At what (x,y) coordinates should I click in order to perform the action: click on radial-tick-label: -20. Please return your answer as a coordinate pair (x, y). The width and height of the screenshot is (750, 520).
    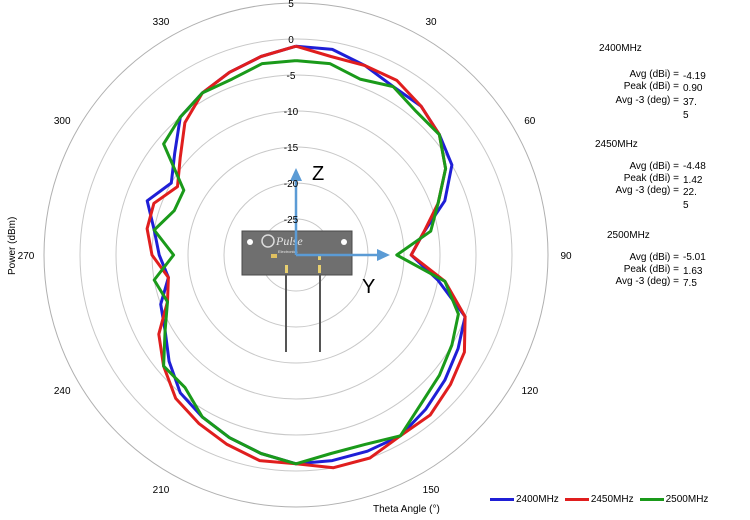
    Looking at the image, I should click on (291, 184).